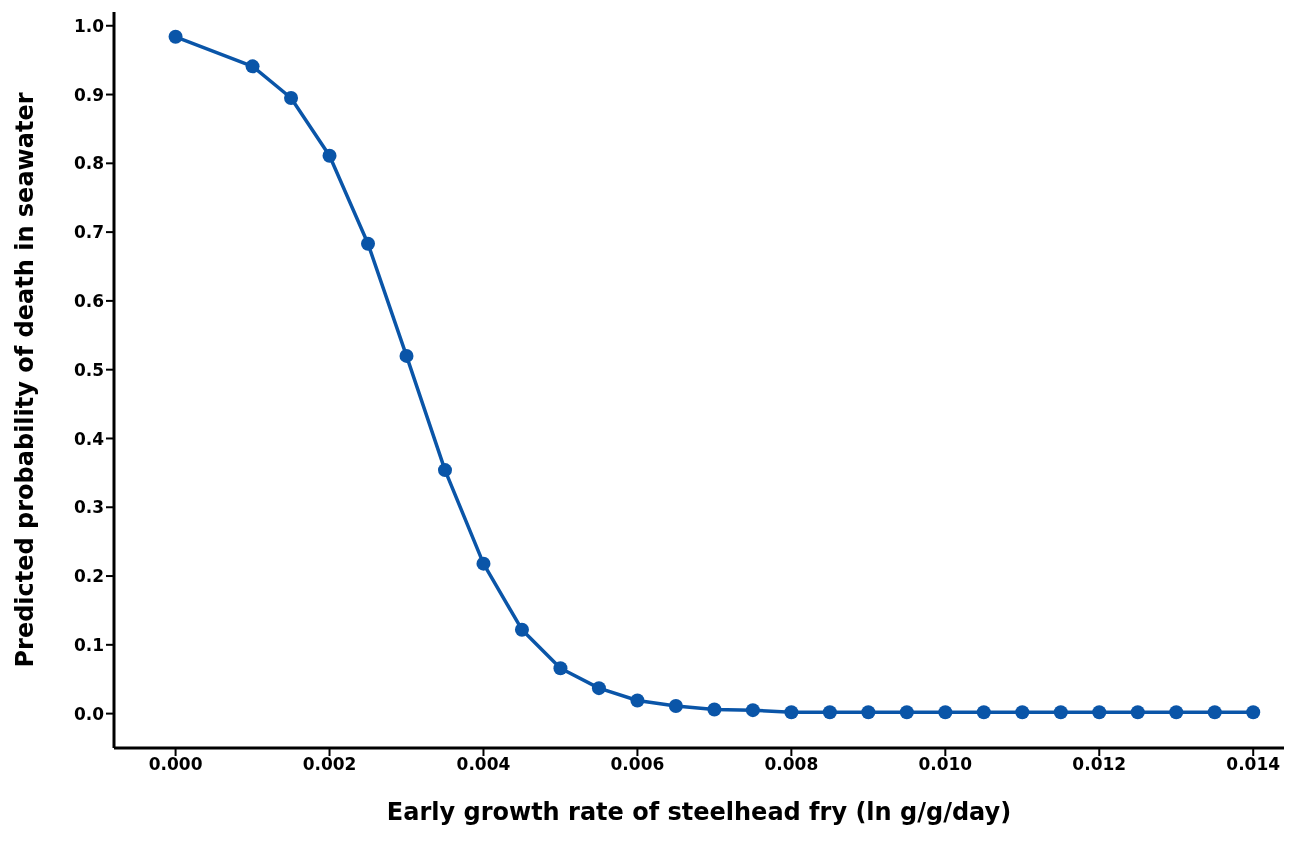 The width and height of the screenshot is (1312, 846). Describe the element at coordinates (1253, 764) in the screenshot. I see `x-tick-label: 0.014` at that location.